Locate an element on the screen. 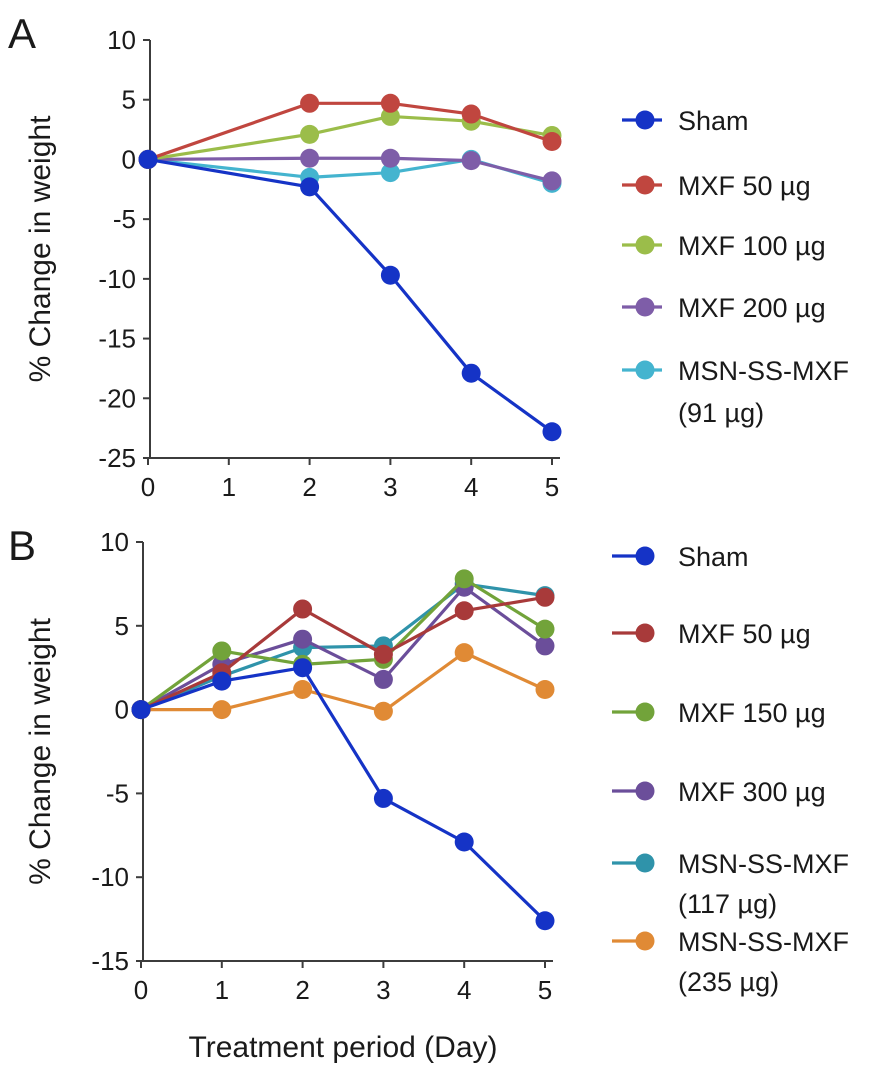 This screenshot has height=1074, width=883. x-axis-title: Treatment period (Day) is located at coordinates (343, 1047).